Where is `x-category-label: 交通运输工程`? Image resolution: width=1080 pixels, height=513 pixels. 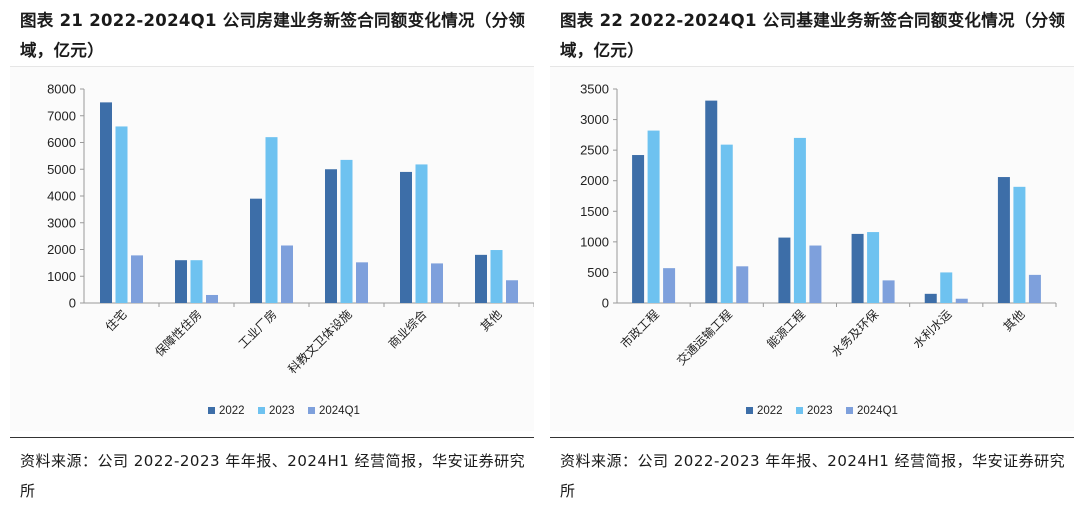 x-category-label: 交通运输工程 is located at coordinates (704, 338).